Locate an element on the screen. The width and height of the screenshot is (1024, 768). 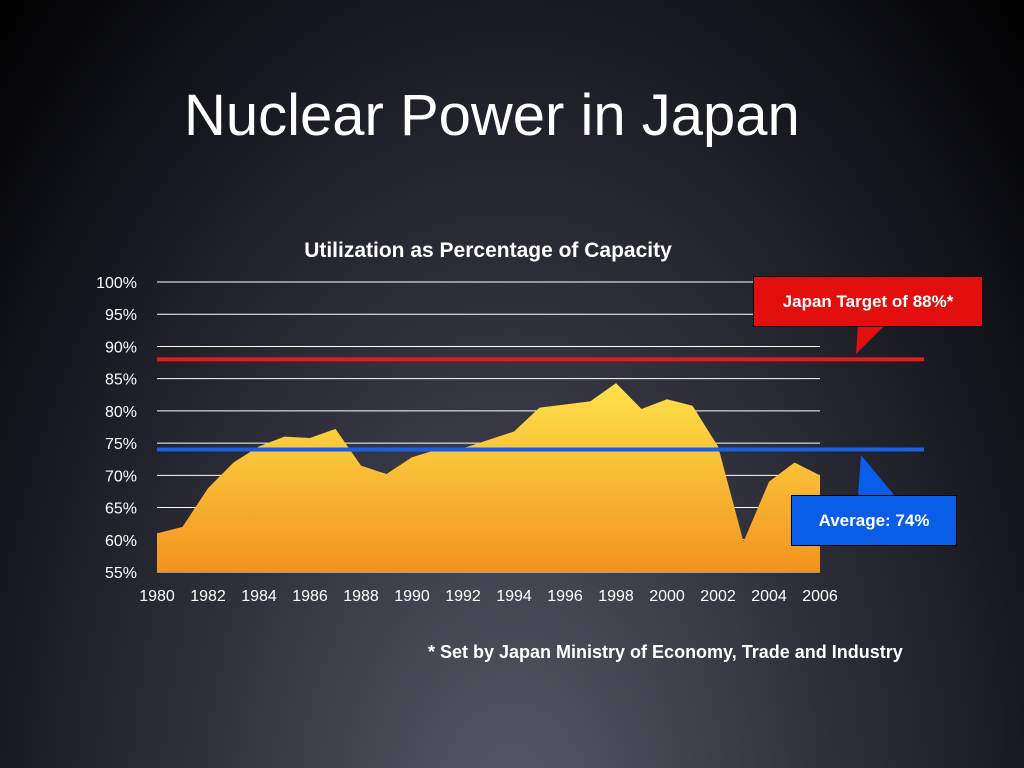
x-tick-label: 2000 is located at coordinates (667, 596).